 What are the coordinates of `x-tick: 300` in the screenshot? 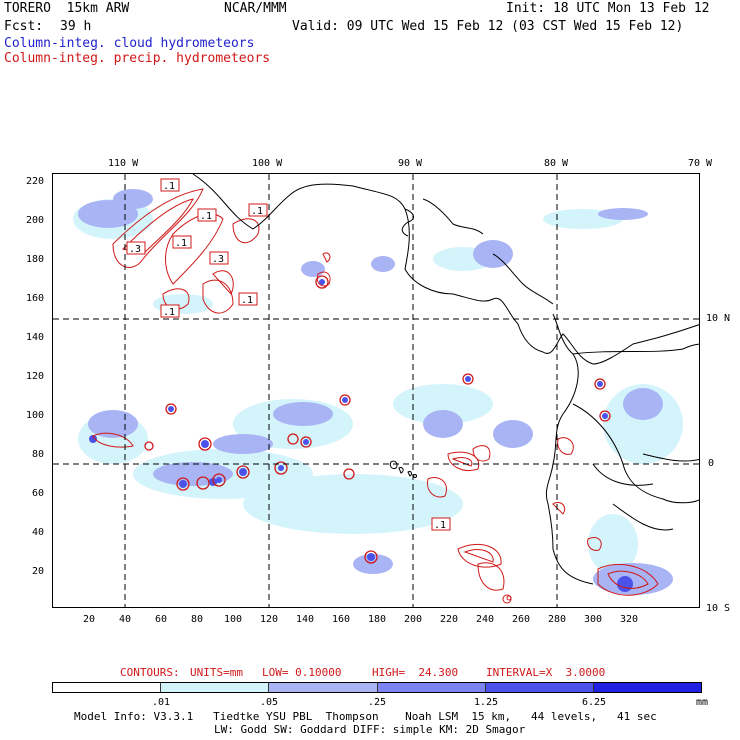 It's located at (593, 619).